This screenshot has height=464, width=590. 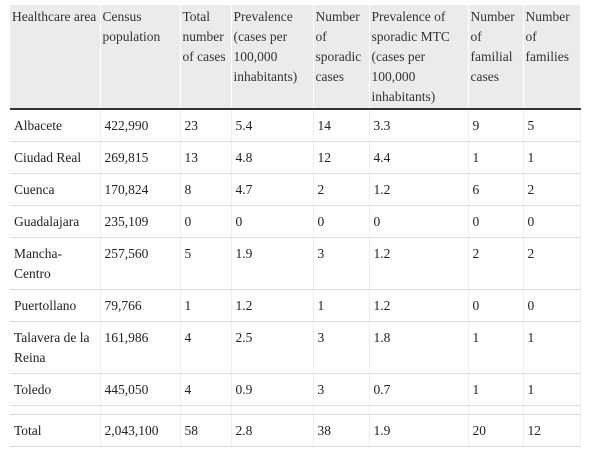 What do you see at coordinates (140, 347) in the screenshot?
I see `table-cell: 161,986` at bounding box center [140, 347].